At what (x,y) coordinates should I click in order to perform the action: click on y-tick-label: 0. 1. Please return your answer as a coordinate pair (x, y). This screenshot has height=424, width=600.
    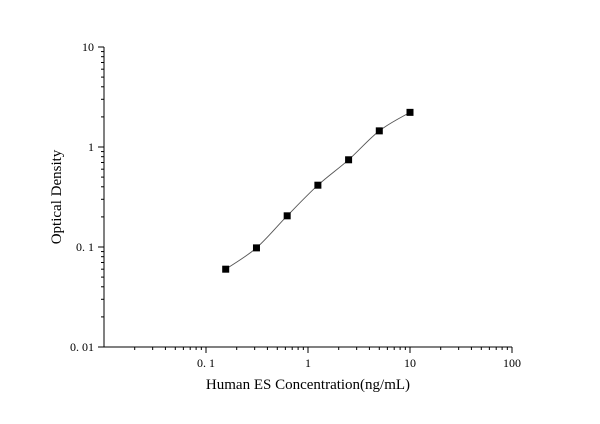
    Looking at the image, I should click on (85, 247).